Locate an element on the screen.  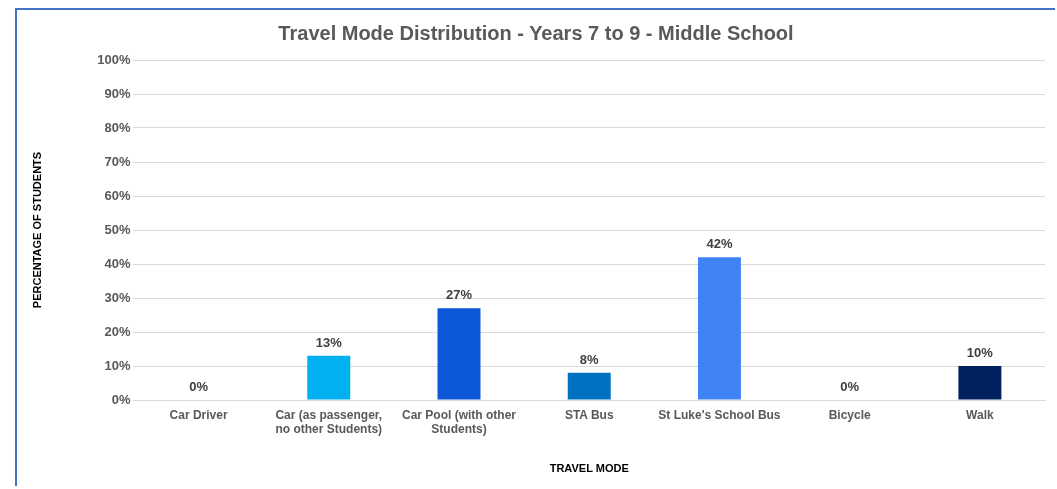
y-tick-label: 0% is located at coordinates (121, 399).